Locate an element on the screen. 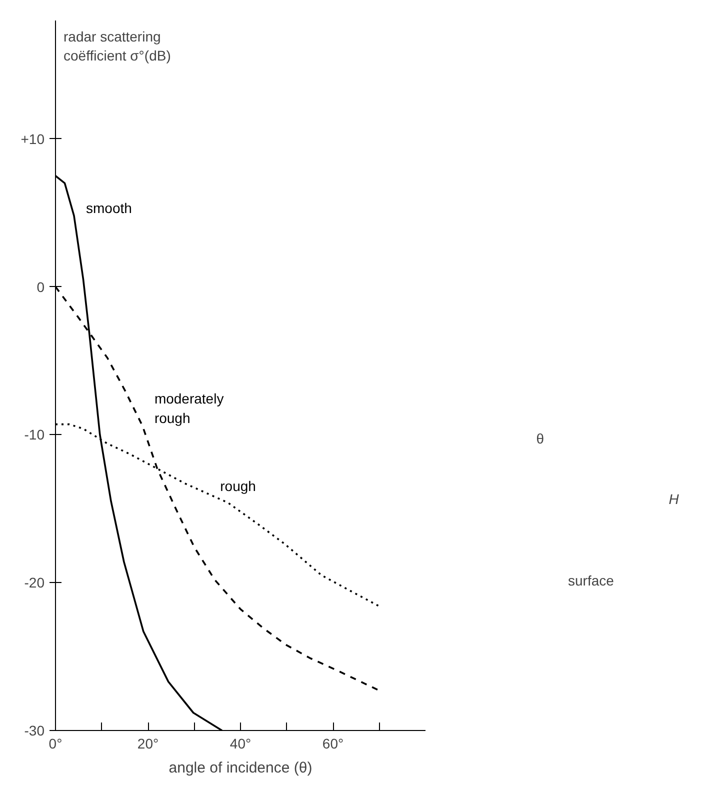 This screenshot has width=709, height=812. x-axis-title: angle of incidence (θ) is located at coordinates (240, 768).